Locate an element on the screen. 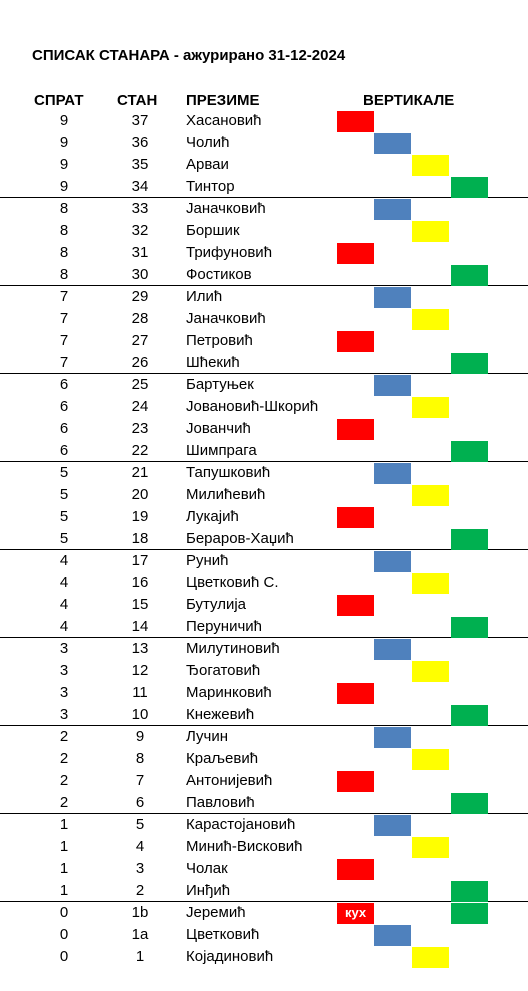 Image resolution: width=528 pixels, height=991 pixels. apartment-cell: 8 is located at coordinates (140, 758).